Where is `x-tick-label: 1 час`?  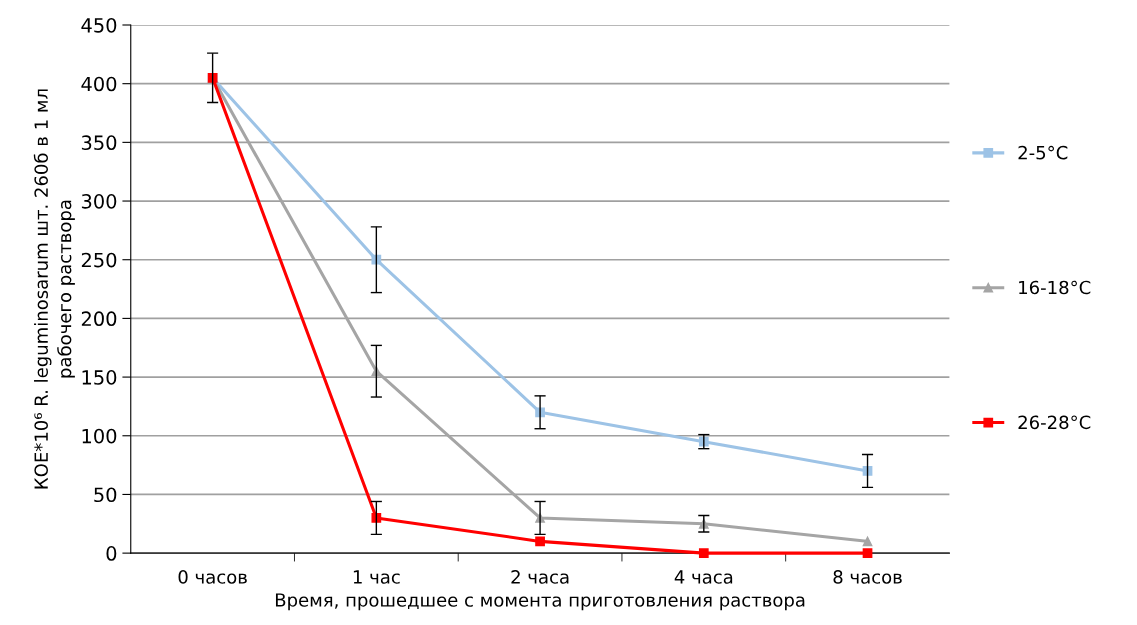 x-tick-label: 1 час is located at coordinates (376, 577).